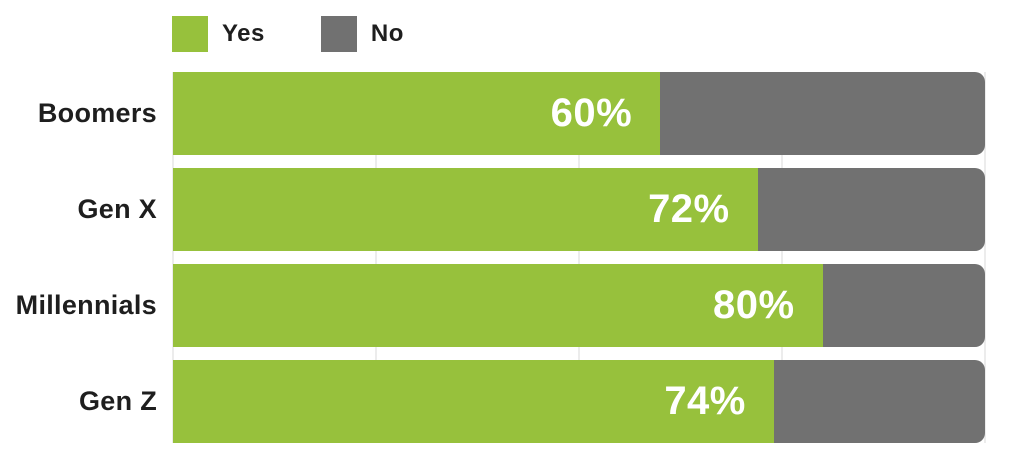 This screenshot has height=465, width=1024. I want to click on bar-track: 74%, so click(579, 401).